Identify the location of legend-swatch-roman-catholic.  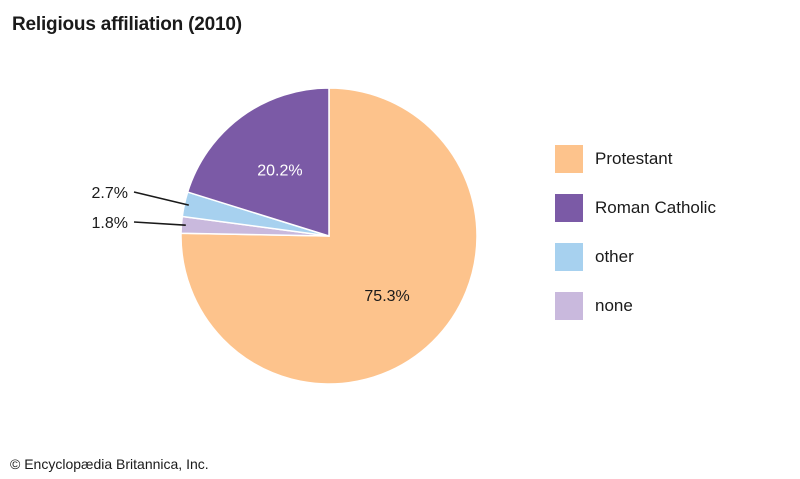
(569, 208).